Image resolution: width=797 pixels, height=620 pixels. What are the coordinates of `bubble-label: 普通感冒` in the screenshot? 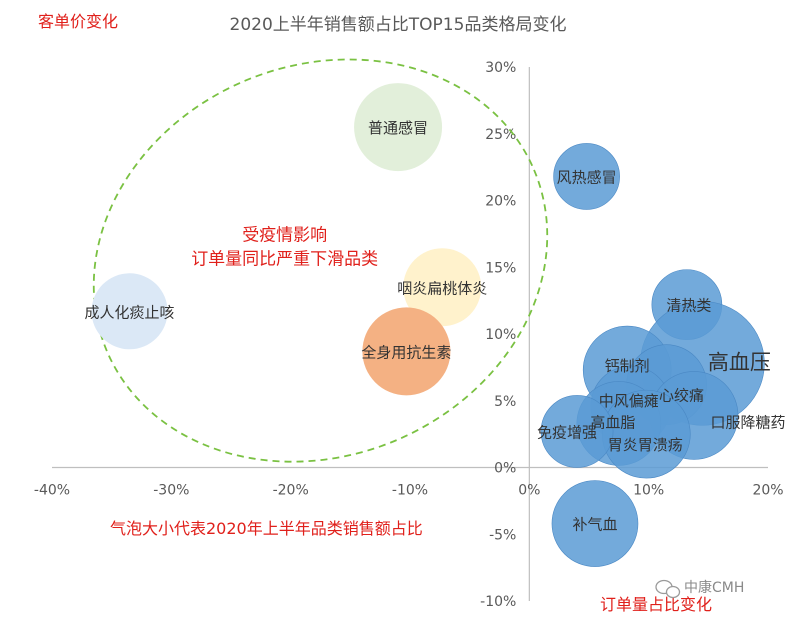 It's located at (398, 128).